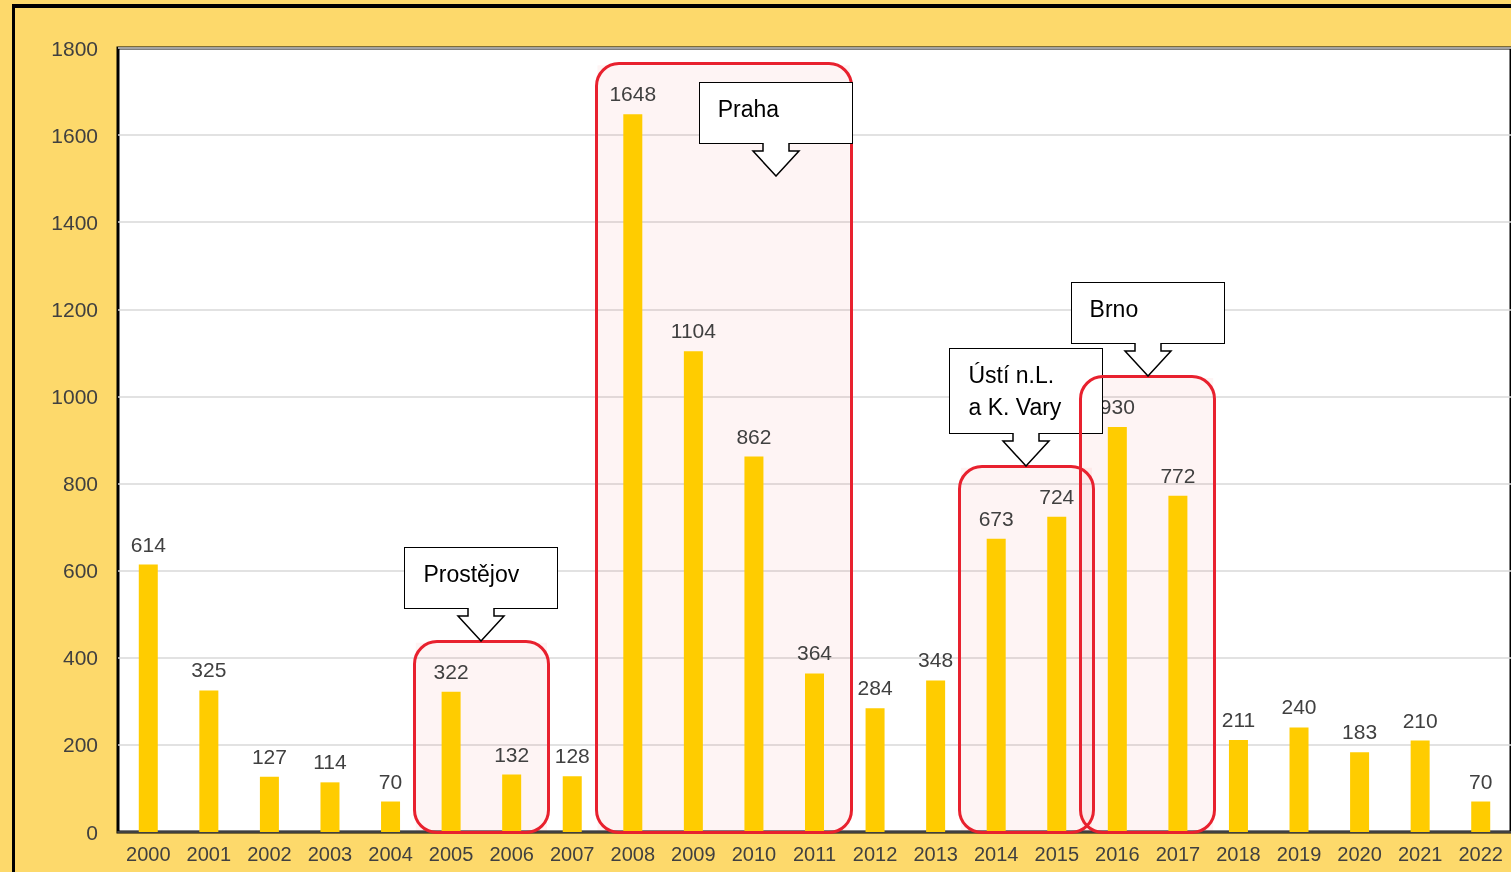 The width and height of the screenshot is (1511, 872). What do you see at coordinates (74, 396) in the screenshot?
I see `y-tick-label: 1000` at bounding box center [74, 396].